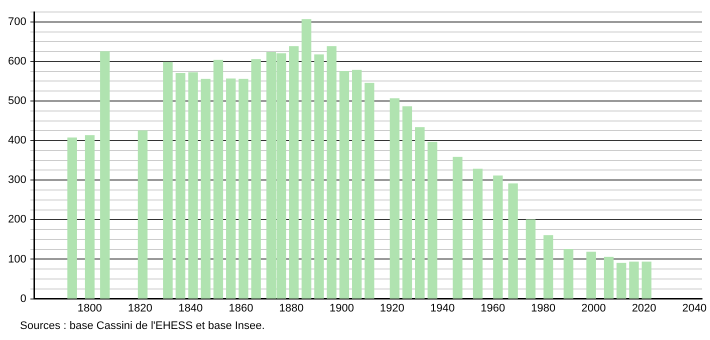  I want to click on x-tick-label: 1880, so click(291, 308).